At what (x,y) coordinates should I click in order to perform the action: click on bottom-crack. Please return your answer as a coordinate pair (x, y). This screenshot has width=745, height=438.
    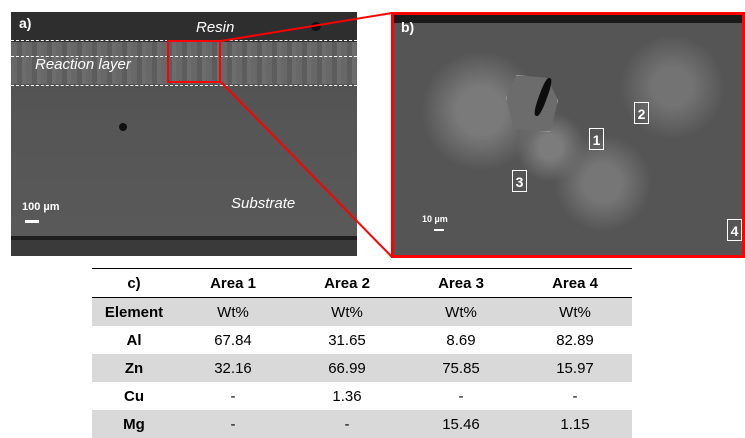
    Looking at the image, I should click on (184, 238).